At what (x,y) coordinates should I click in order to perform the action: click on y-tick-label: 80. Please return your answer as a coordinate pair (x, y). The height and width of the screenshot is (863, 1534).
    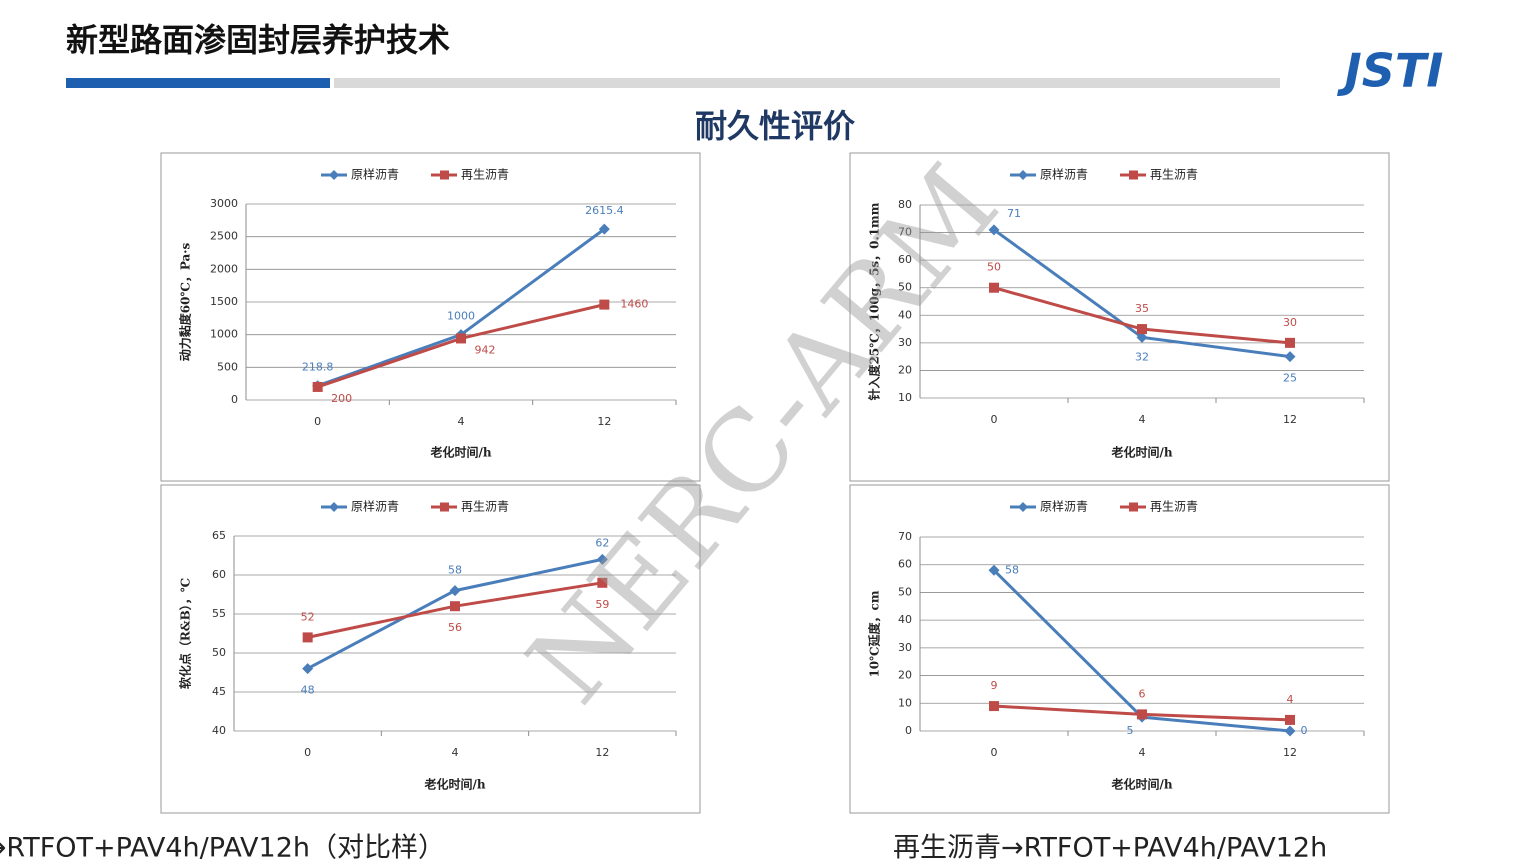
    Looking at the image, I should click on (905, 204).